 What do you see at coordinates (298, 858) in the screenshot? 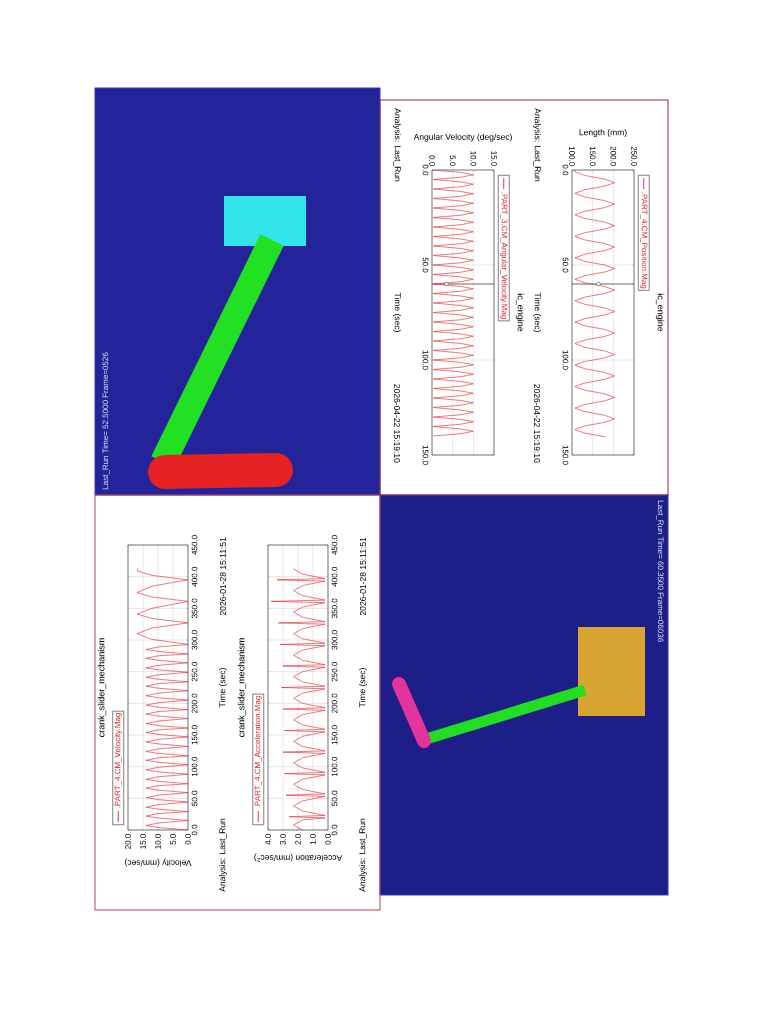
I see `x-axis-title: Acceleration (mm/sec$^{2}$)` at bounding box center [298, 858].